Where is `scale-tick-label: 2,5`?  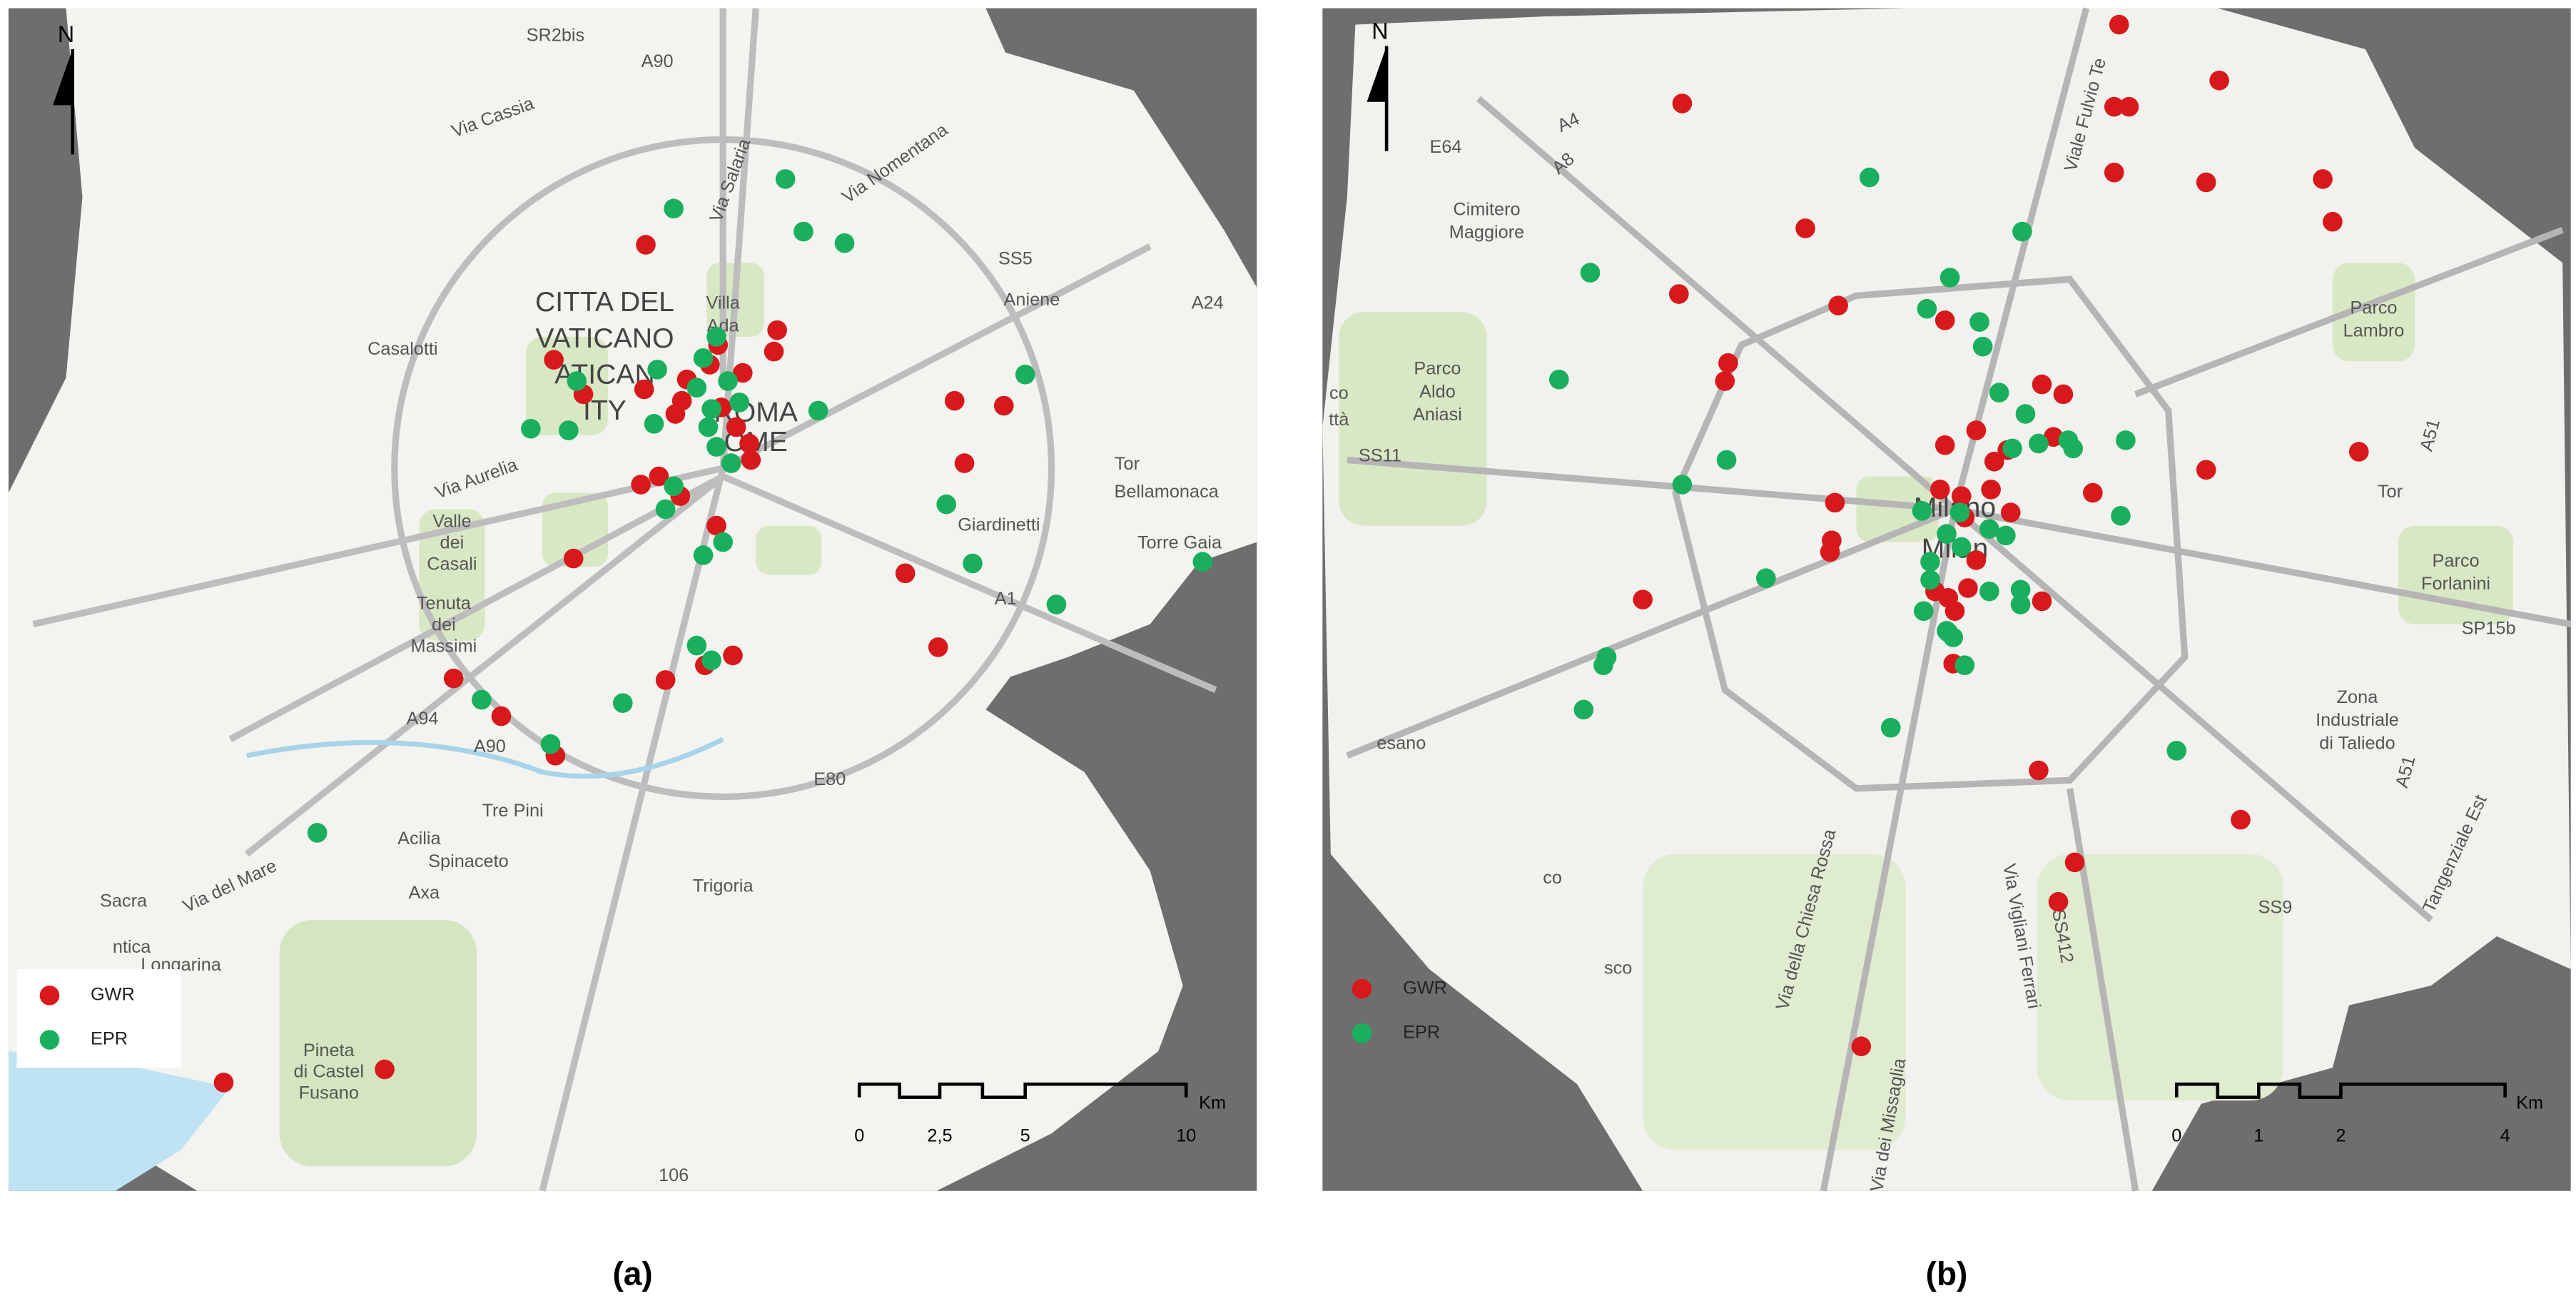
scale-tick-label: 2,5 is located at coordinates (939, 1136).